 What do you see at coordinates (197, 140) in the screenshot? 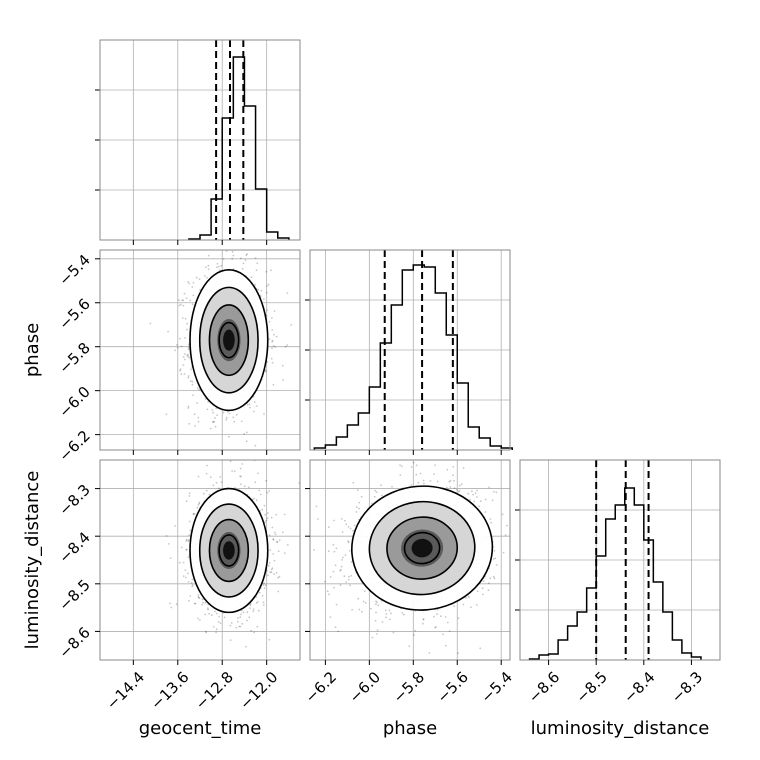
I see `histogram-geocent_time` at bounding box center [197, 140].